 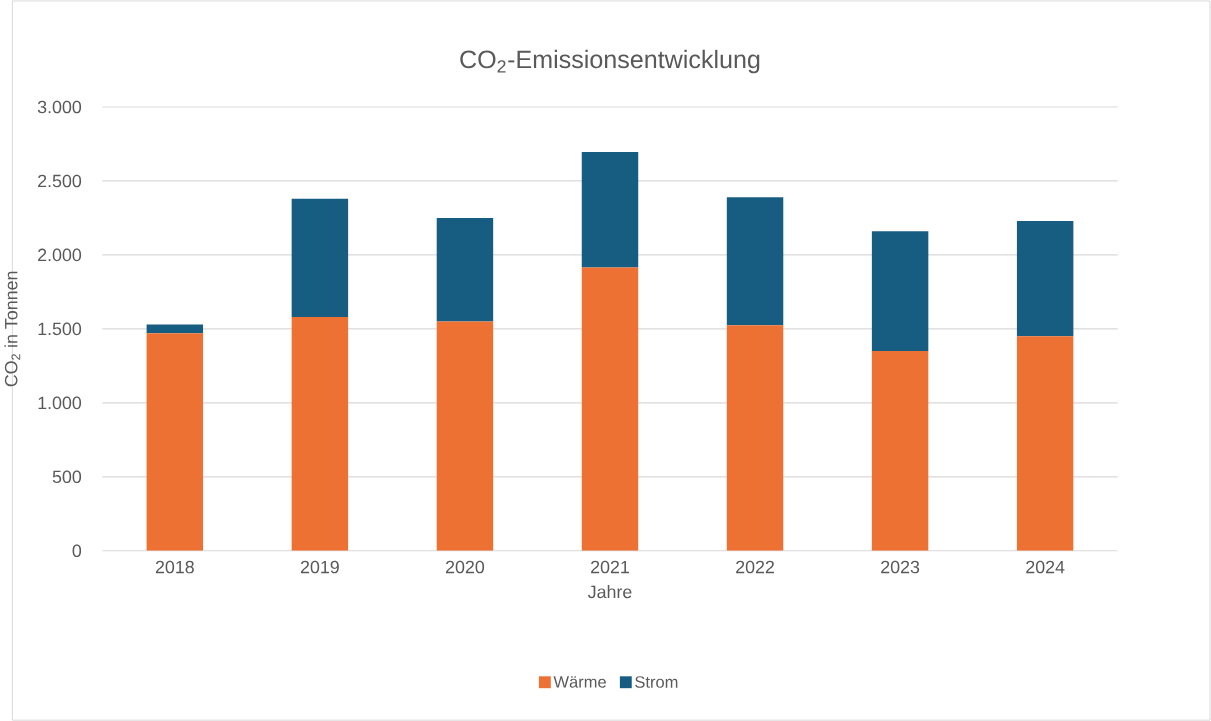 What do you see at coordinates (12, 329) in the screenshot?
I see `y-axis-title: CO$_{2}$ in Tonnen` at bounding box center [12, 329].